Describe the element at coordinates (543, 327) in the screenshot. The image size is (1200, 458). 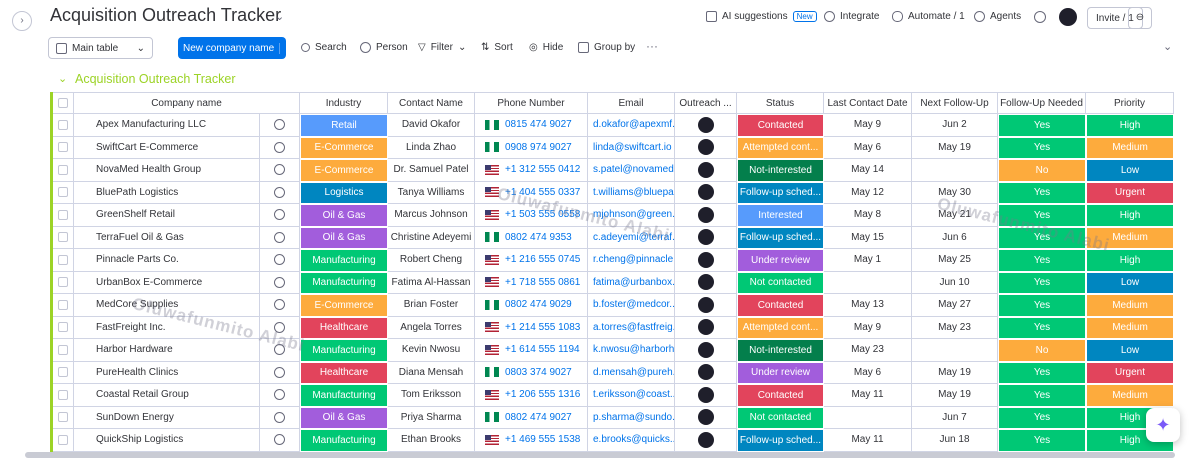
I see `phone-number: +1 214 555 1083` at that location.